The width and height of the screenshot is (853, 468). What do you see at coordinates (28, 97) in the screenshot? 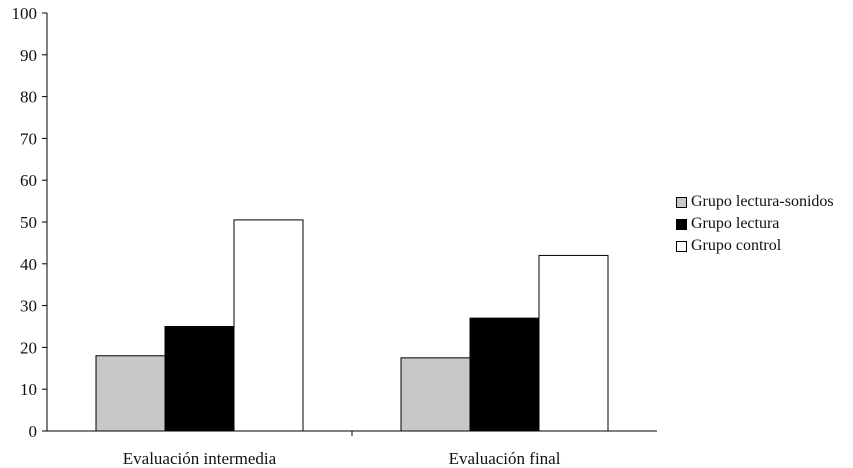
I see `y-tick-label: 80` at bounding box center [28, 97].